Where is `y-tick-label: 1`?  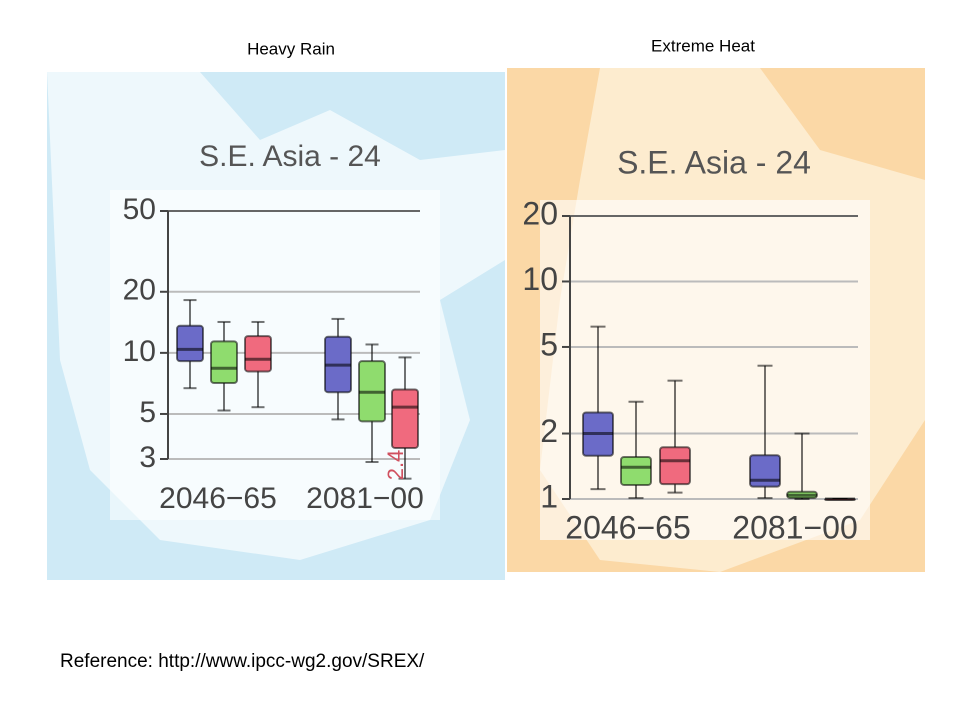
y-tick-label: 1 is located at coordinates (549, 496).